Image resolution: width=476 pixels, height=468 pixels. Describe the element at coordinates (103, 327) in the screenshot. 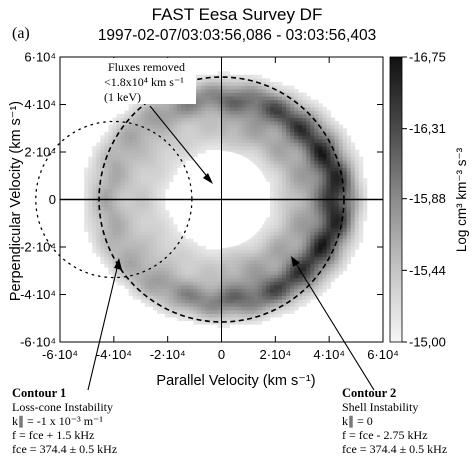

I see `contour-1-arrow` at that location.